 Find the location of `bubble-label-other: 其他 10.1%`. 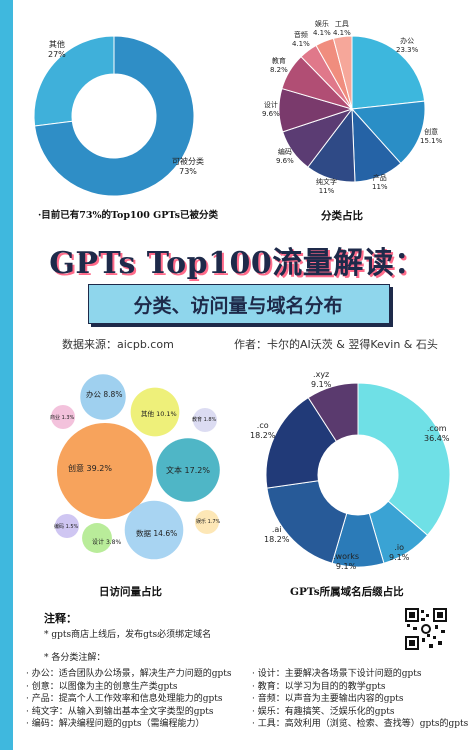

bubble-label-other: 其他 10.1% is located at coordinates (159, 414).